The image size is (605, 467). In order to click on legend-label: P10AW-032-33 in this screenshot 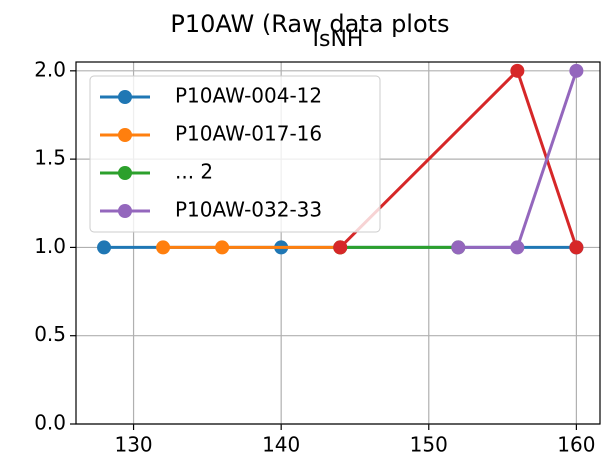, I will do `click(248, 210)`.